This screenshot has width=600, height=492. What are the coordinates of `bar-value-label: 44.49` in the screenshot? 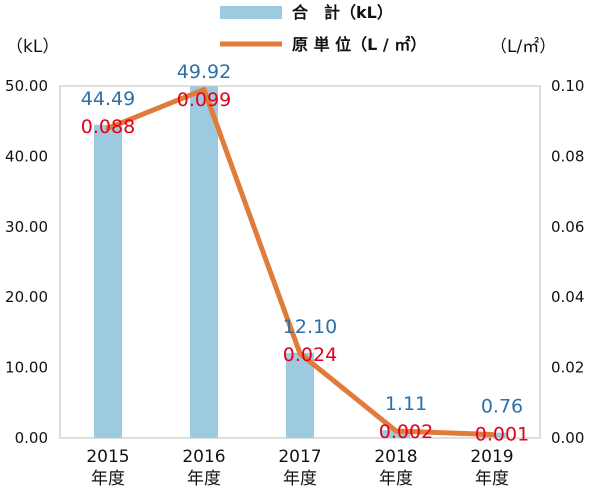 It's located at (108, 99).